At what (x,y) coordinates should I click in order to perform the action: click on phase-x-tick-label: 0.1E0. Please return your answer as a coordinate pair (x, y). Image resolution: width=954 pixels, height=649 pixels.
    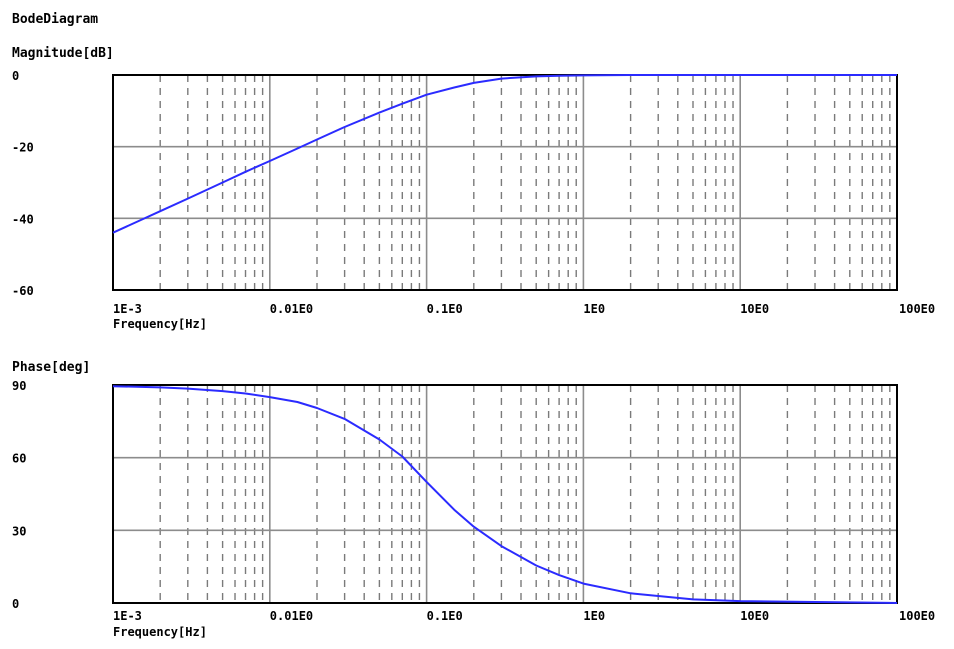
    Looking at the image, I should click on (445, 616).